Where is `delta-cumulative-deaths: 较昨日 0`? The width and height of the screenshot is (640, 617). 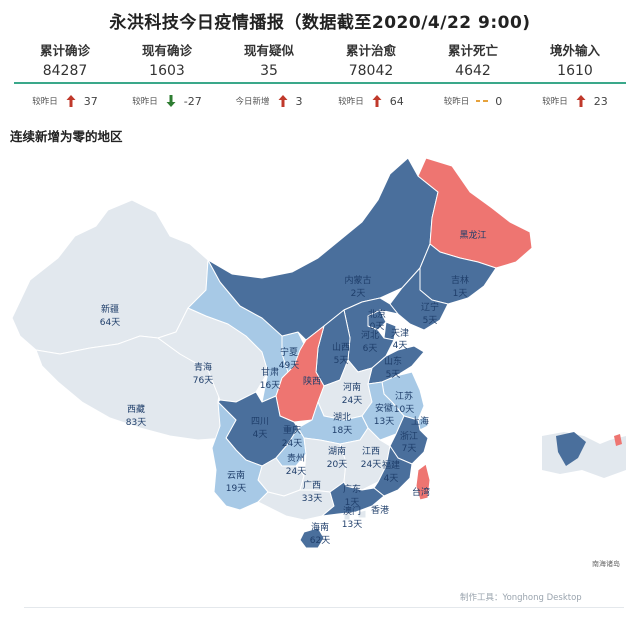
delta-cumulative-deaths: 较昨日 0 is located at coordinates (473, 101).